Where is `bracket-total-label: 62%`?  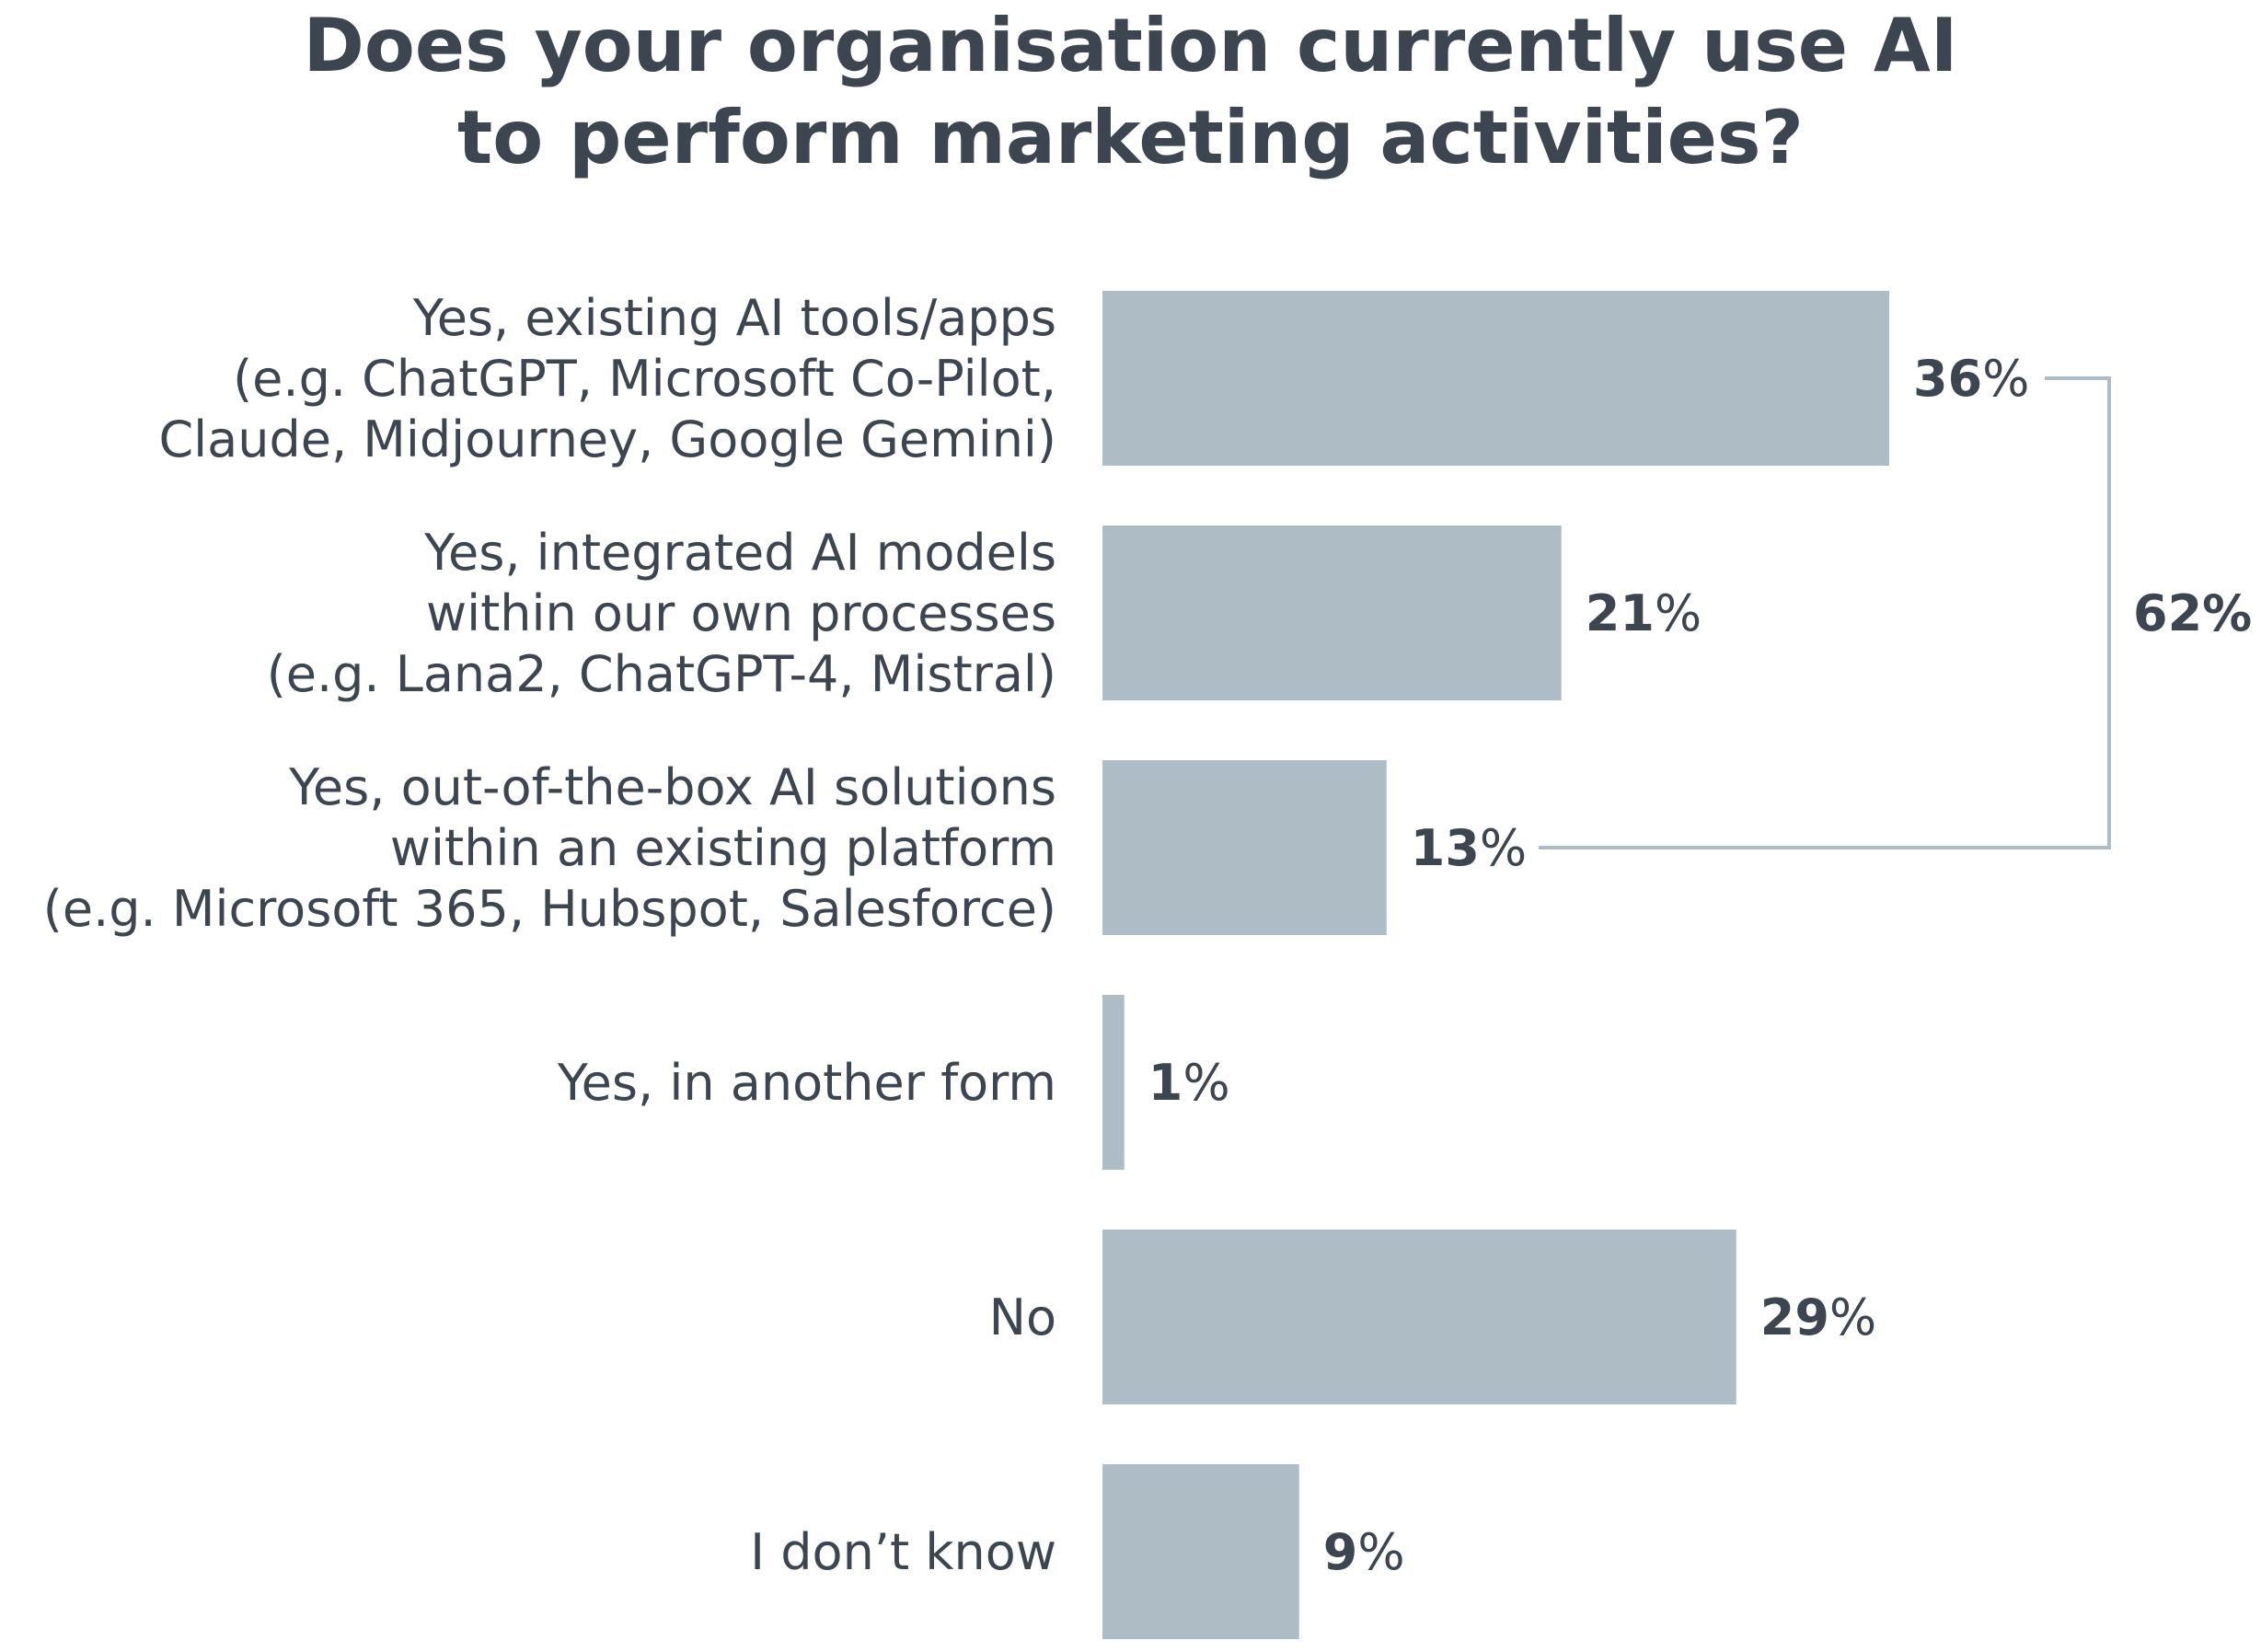 bracket-total-label: 62% is located at coordinates (2192, 613).